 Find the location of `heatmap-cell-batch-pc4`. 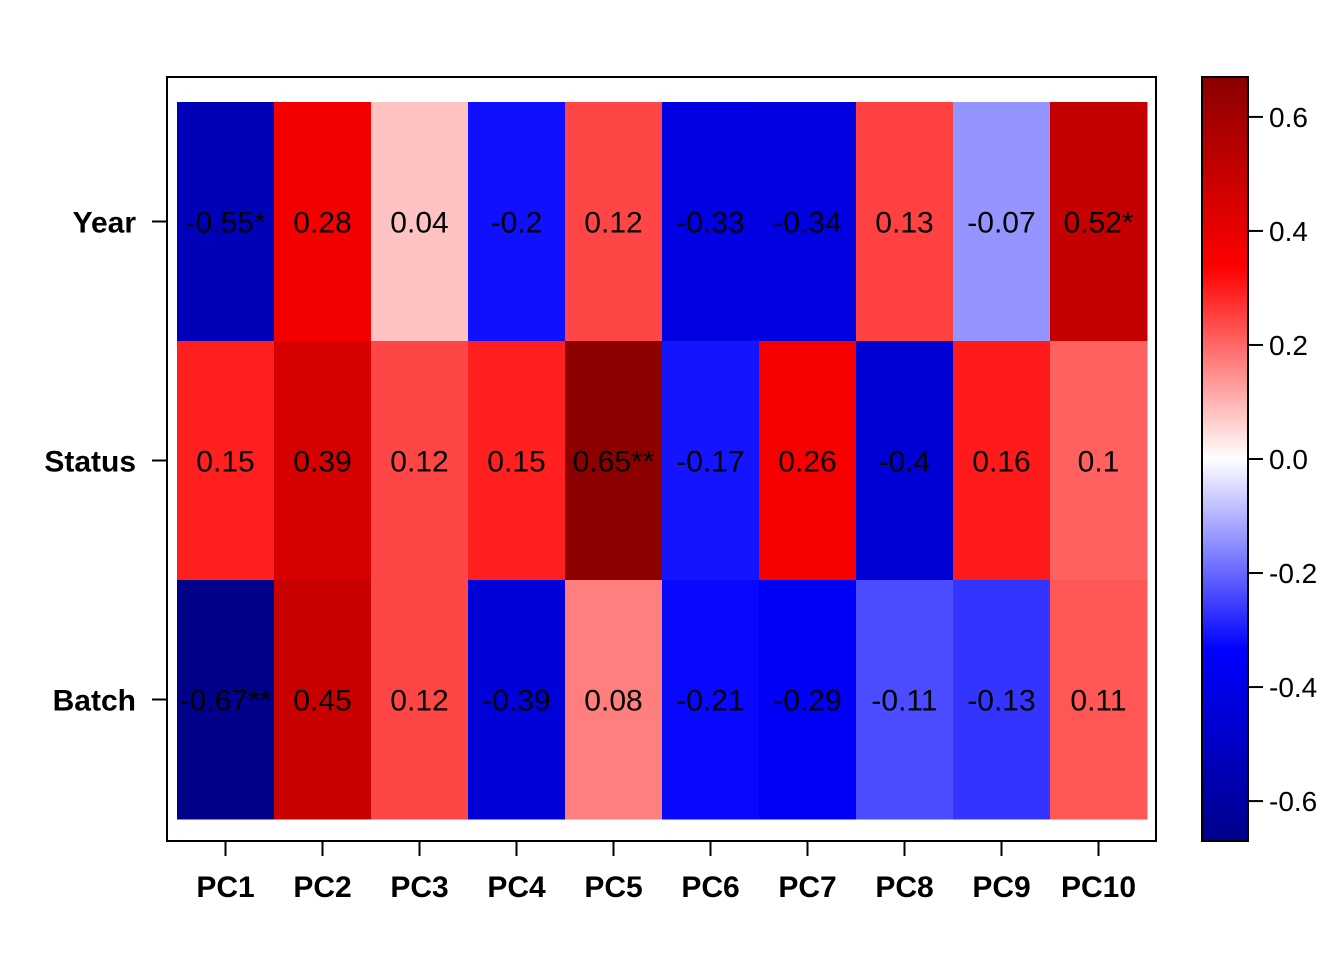

heatmap-cell-batch-pc4 is located at coordinates (517, 700).